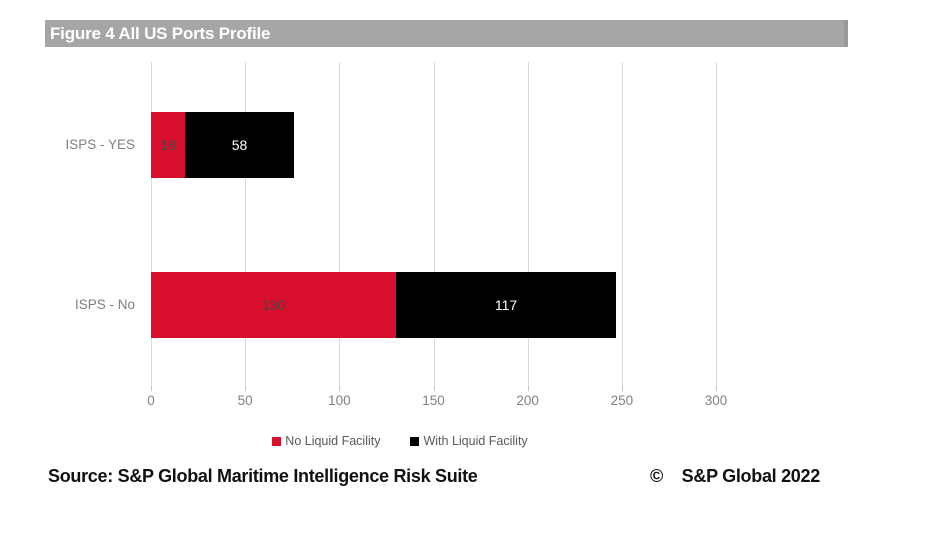 This screenshot has width=947, height=547. Describe the element at coordinates (475, 441) in the screenshot. I see `legend-label: With Liquid Facility` at that location.